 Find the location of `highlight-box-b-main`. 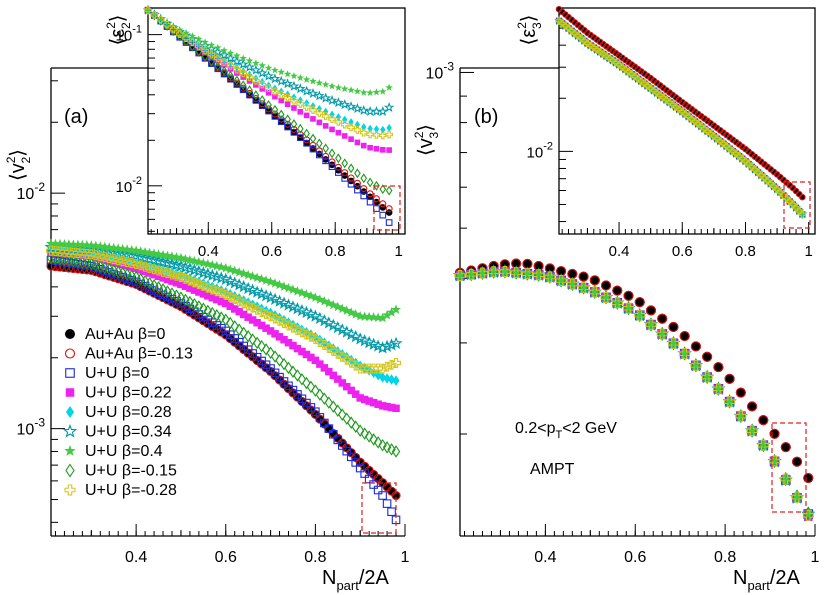

highlight-box-b-main is located at coordinates (789, 467).